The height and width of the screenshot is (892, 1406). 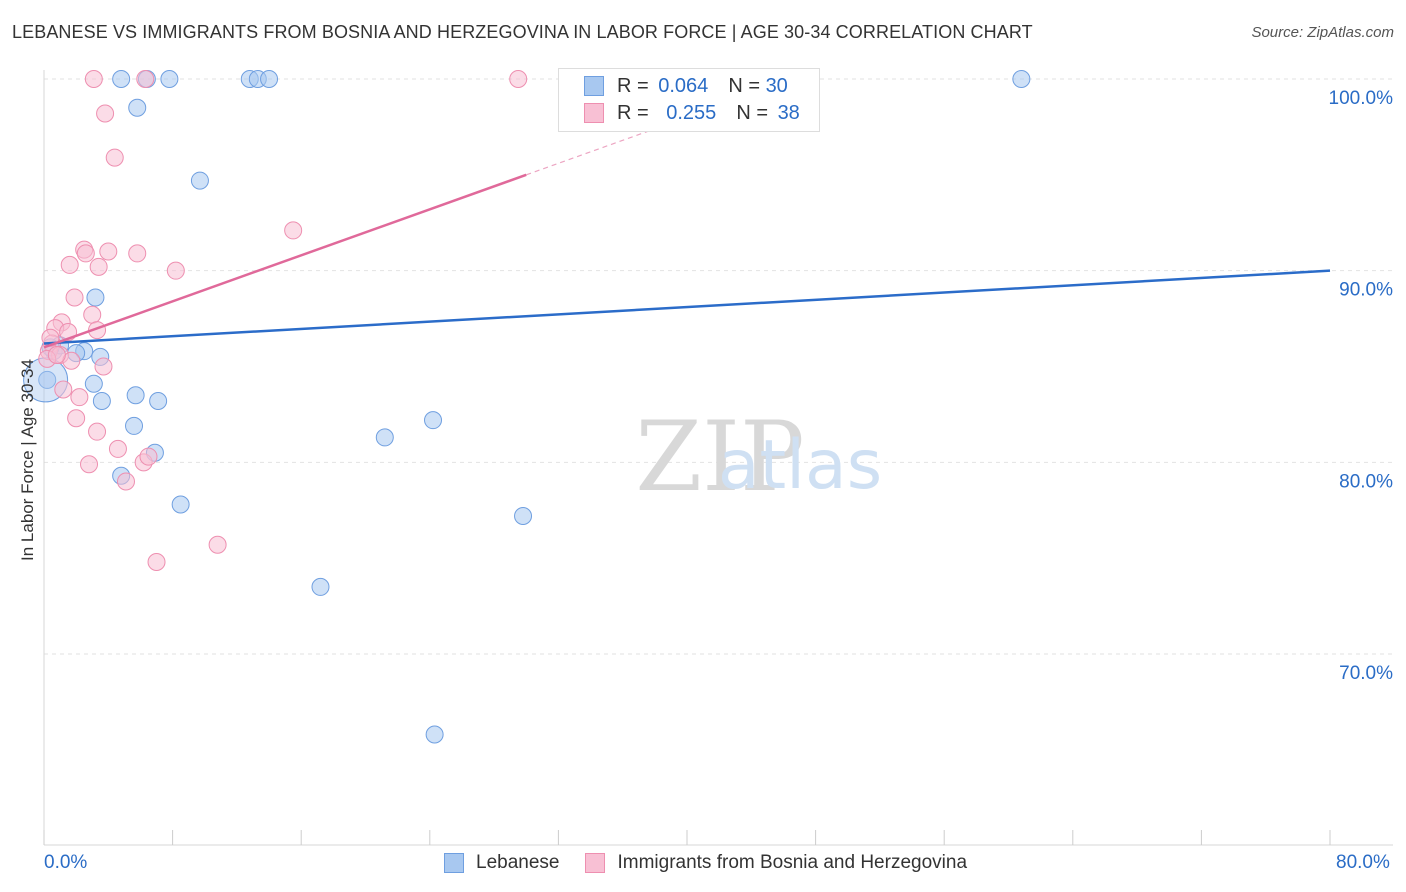 What do you see at coordinates (518, 862) in the screenshot?
I see `legend-label-lebanese: Lebanese` at bounding box center [518, 862].